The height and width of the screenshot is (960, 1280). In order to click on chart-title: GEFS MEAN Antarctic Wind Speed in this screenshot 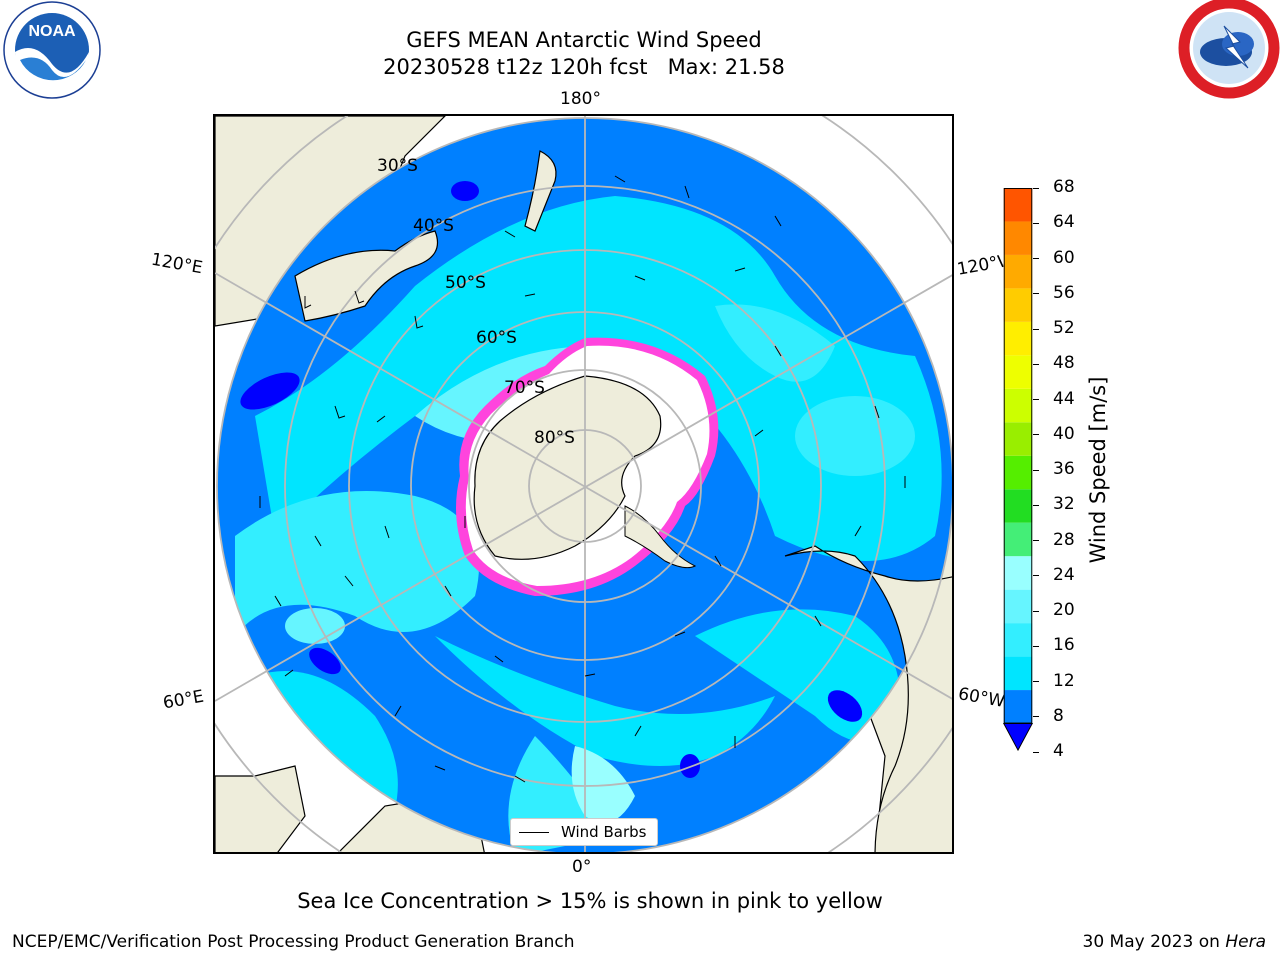, I will do `click(584, 40)`.